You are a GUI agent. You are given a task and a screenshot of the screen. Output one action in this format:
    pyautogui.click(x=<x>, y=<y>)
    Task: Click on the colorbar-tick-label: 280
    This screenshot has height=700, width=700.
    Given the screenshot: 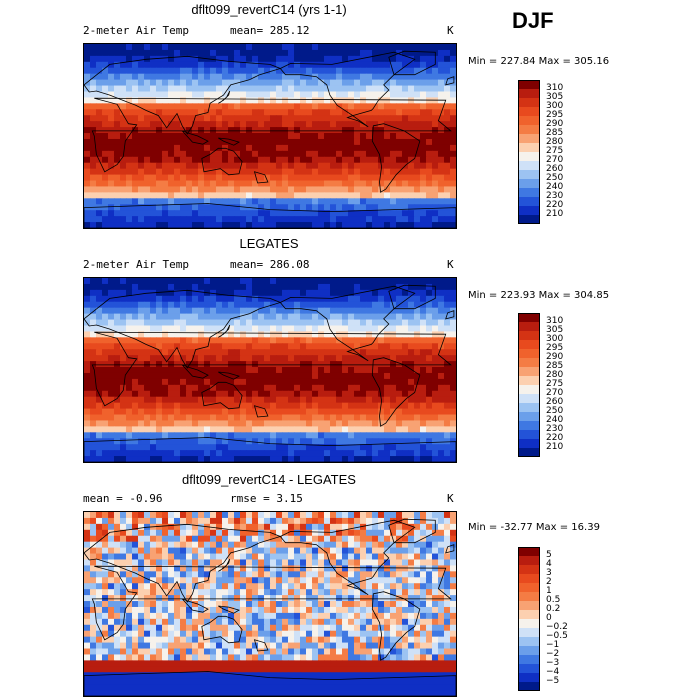 What is the action you would take?
    pyautogui.click(x=555, y=142)
    